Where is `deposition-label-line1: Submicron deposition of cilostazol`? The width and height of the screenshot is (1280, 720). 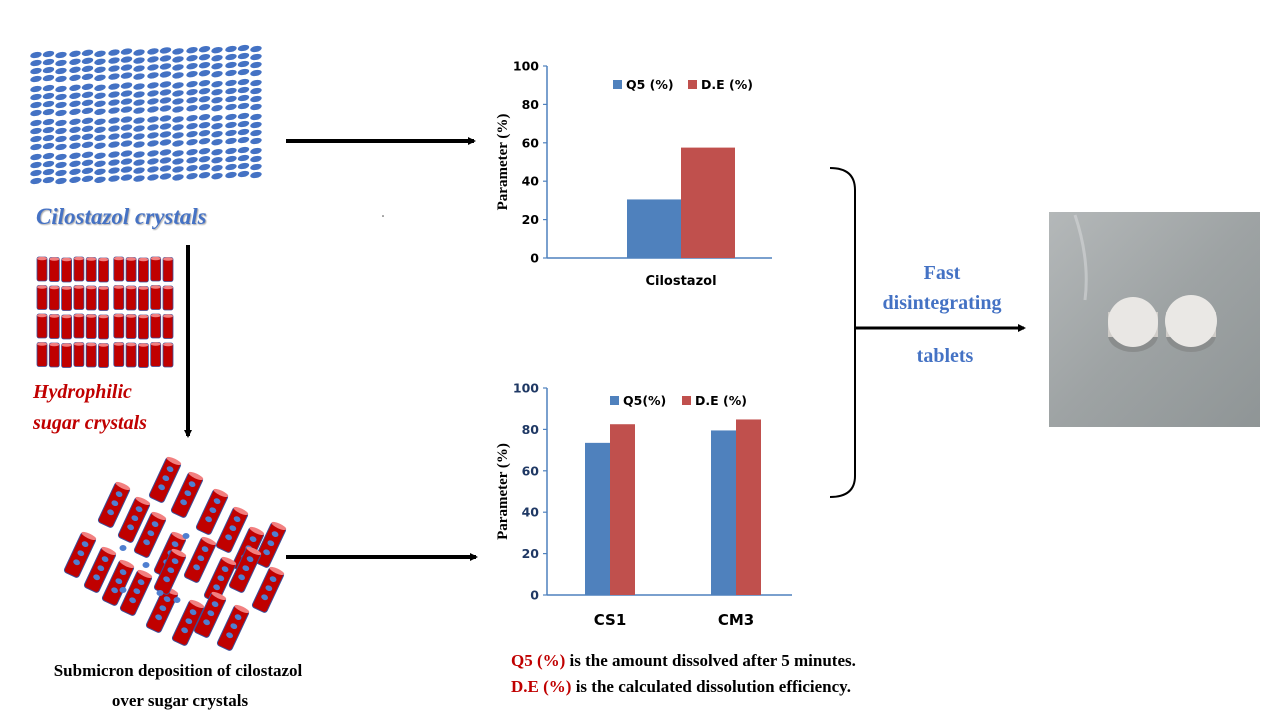
deposition-label-line1: Submicron deposition of cilostazol is located at coordinates (178, 670).